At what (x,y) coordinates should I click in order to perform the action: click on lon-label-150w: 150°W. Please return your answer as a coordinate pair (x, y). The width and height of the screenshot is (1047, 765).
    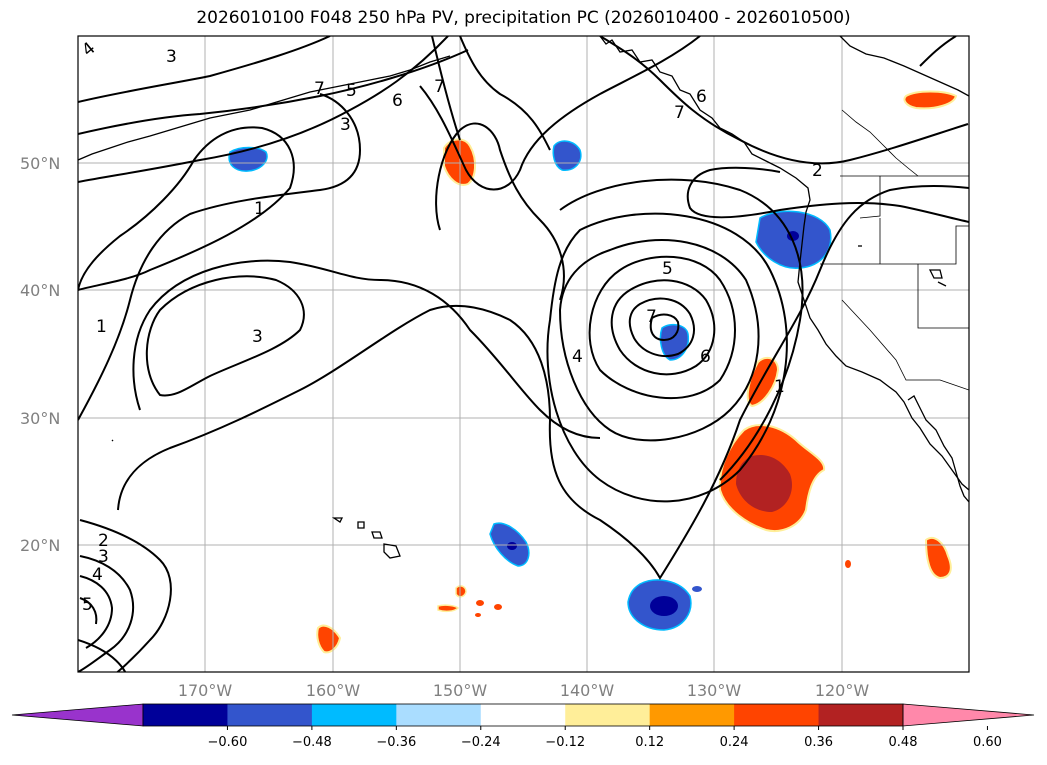
    Looking at the image, I should click on (460, 690).